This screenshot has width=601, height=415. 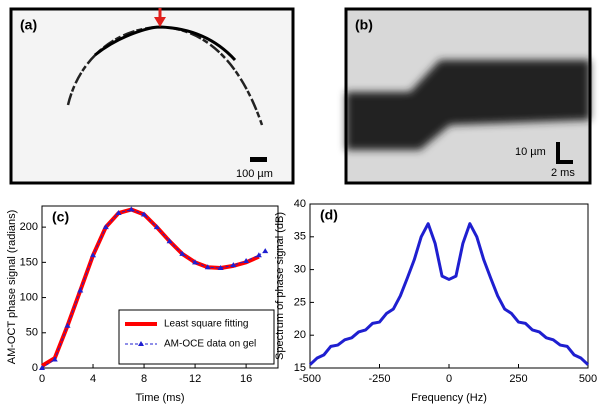 What do you see at coordinates (468, 105) in the screenshot?
I see `band` at bounding box center [468, 105].